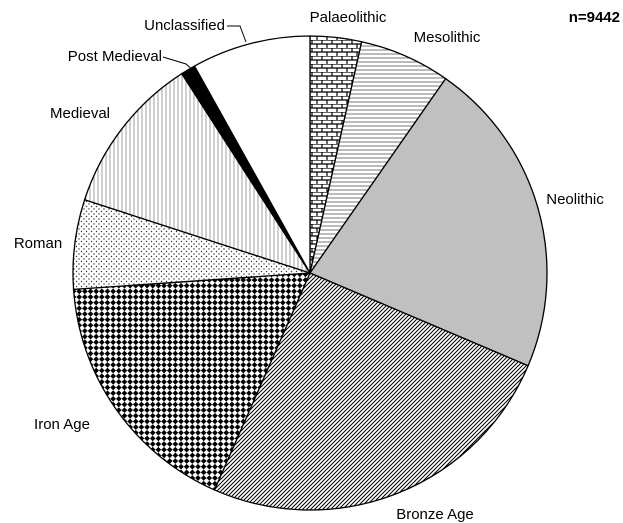 The width and height of the screenshot is (623, 523). What do you see at coordinates (594, 17) in the screenshot?
I see `sample-size: n=9442` at bounding box center [594, 17].